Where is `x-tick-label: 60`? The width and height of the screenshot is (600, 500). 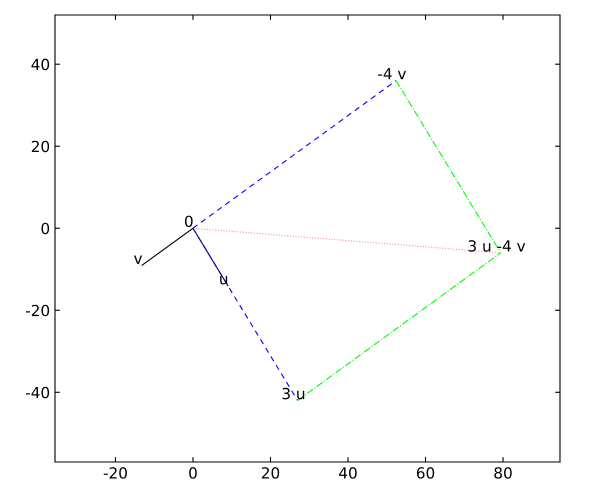
x-tick-label: 60 is located at coordinates (425, 473).